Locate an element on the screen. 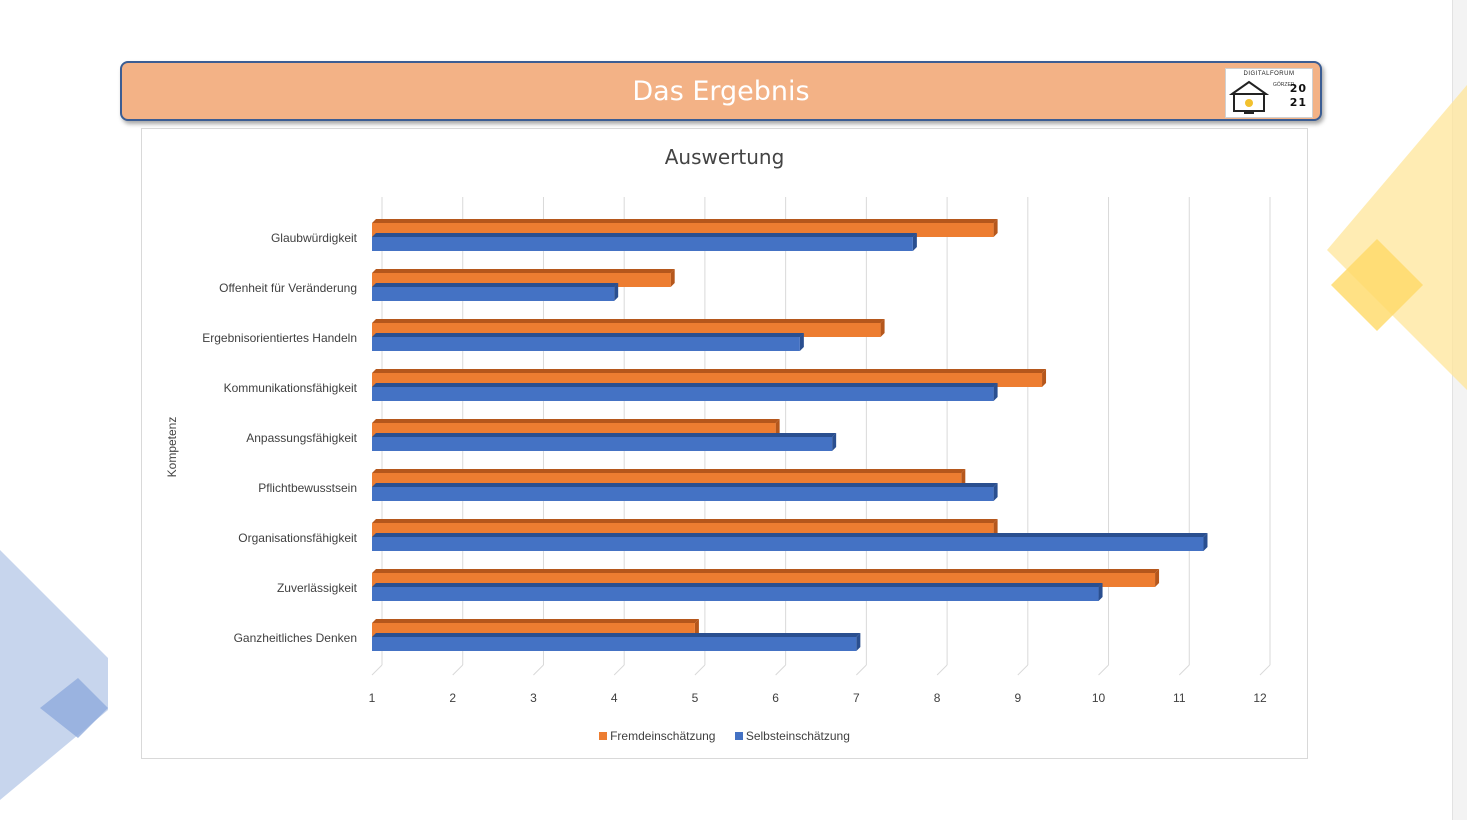 The width and height of the screenshot is (1467, 820). chart-title: Auswertung is located at coordinates (724, 157).